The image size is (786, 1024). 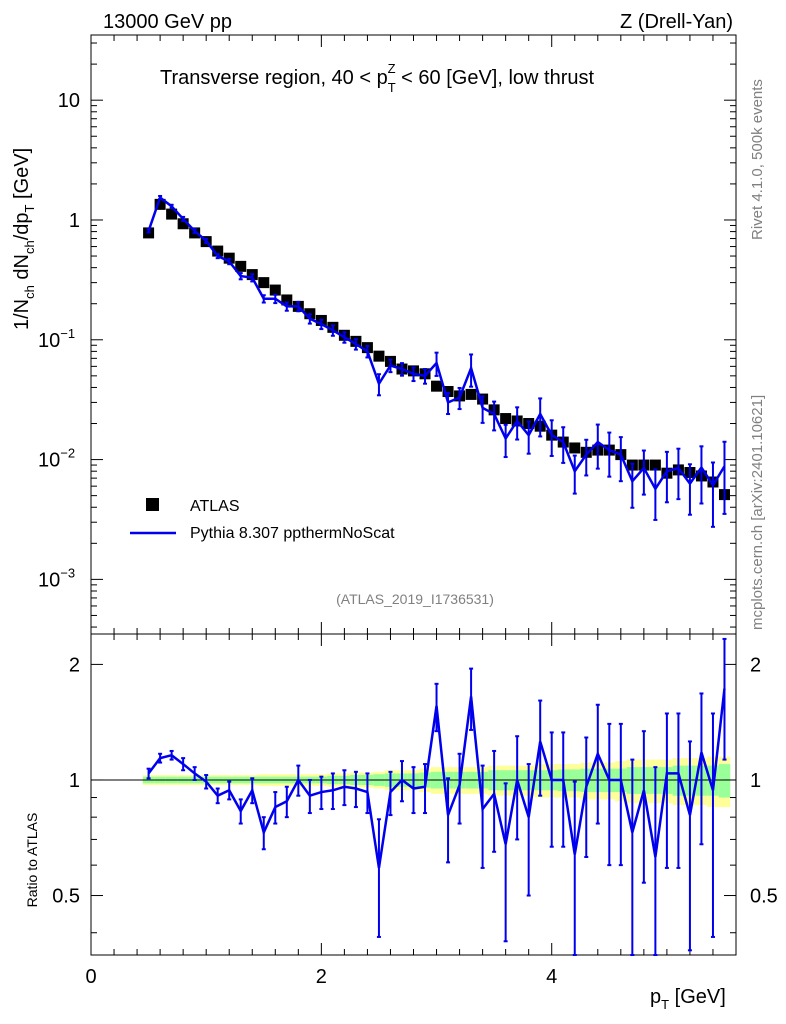 I want to click on analysis-id: (ATLAS_2019_I1736531), so click(x=415, y=599).